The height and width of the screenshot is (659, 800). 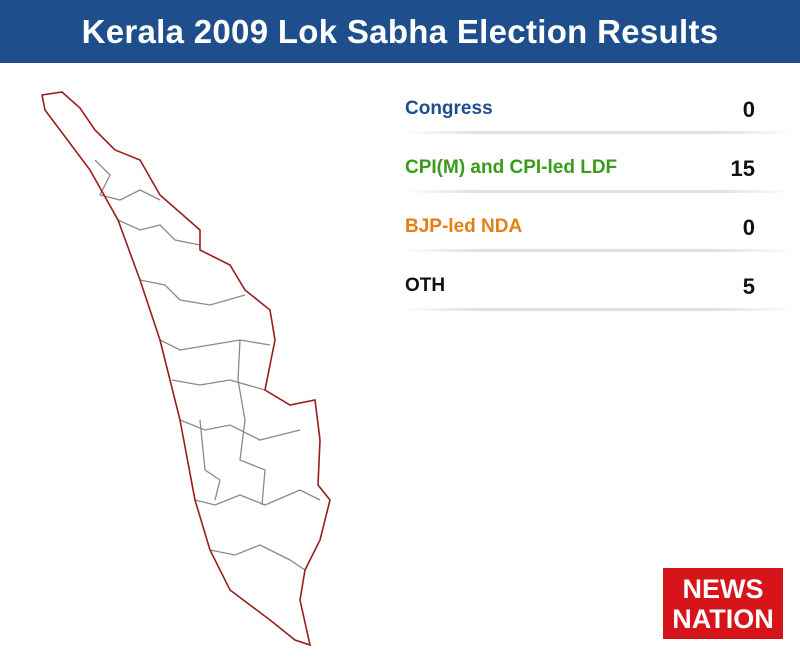 I want to click on header-title: Kerala 2009 Lok Sabha Election Results, so click(x=400, y=31).